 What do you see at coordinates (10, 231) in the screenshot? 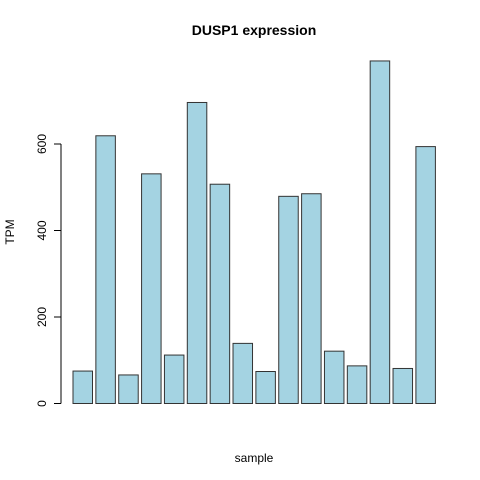
I see `y-axis-label: TPM` at bounding box center [10, 231].